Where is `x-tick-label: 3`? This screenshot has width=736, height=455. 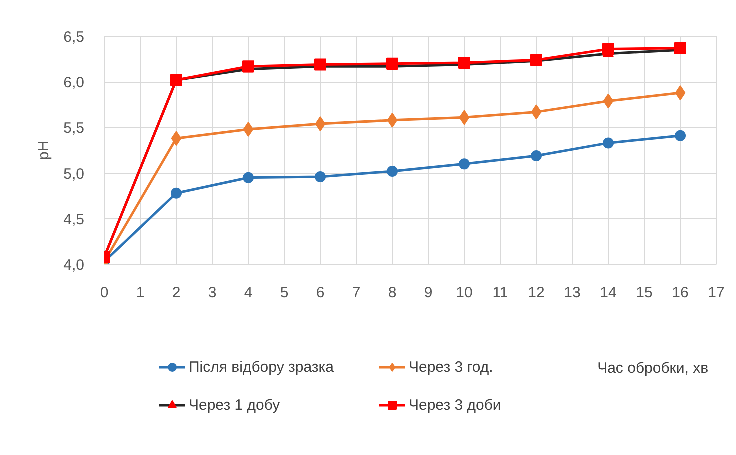
x-tick-label: 3 is located at coordinates (212, 293).